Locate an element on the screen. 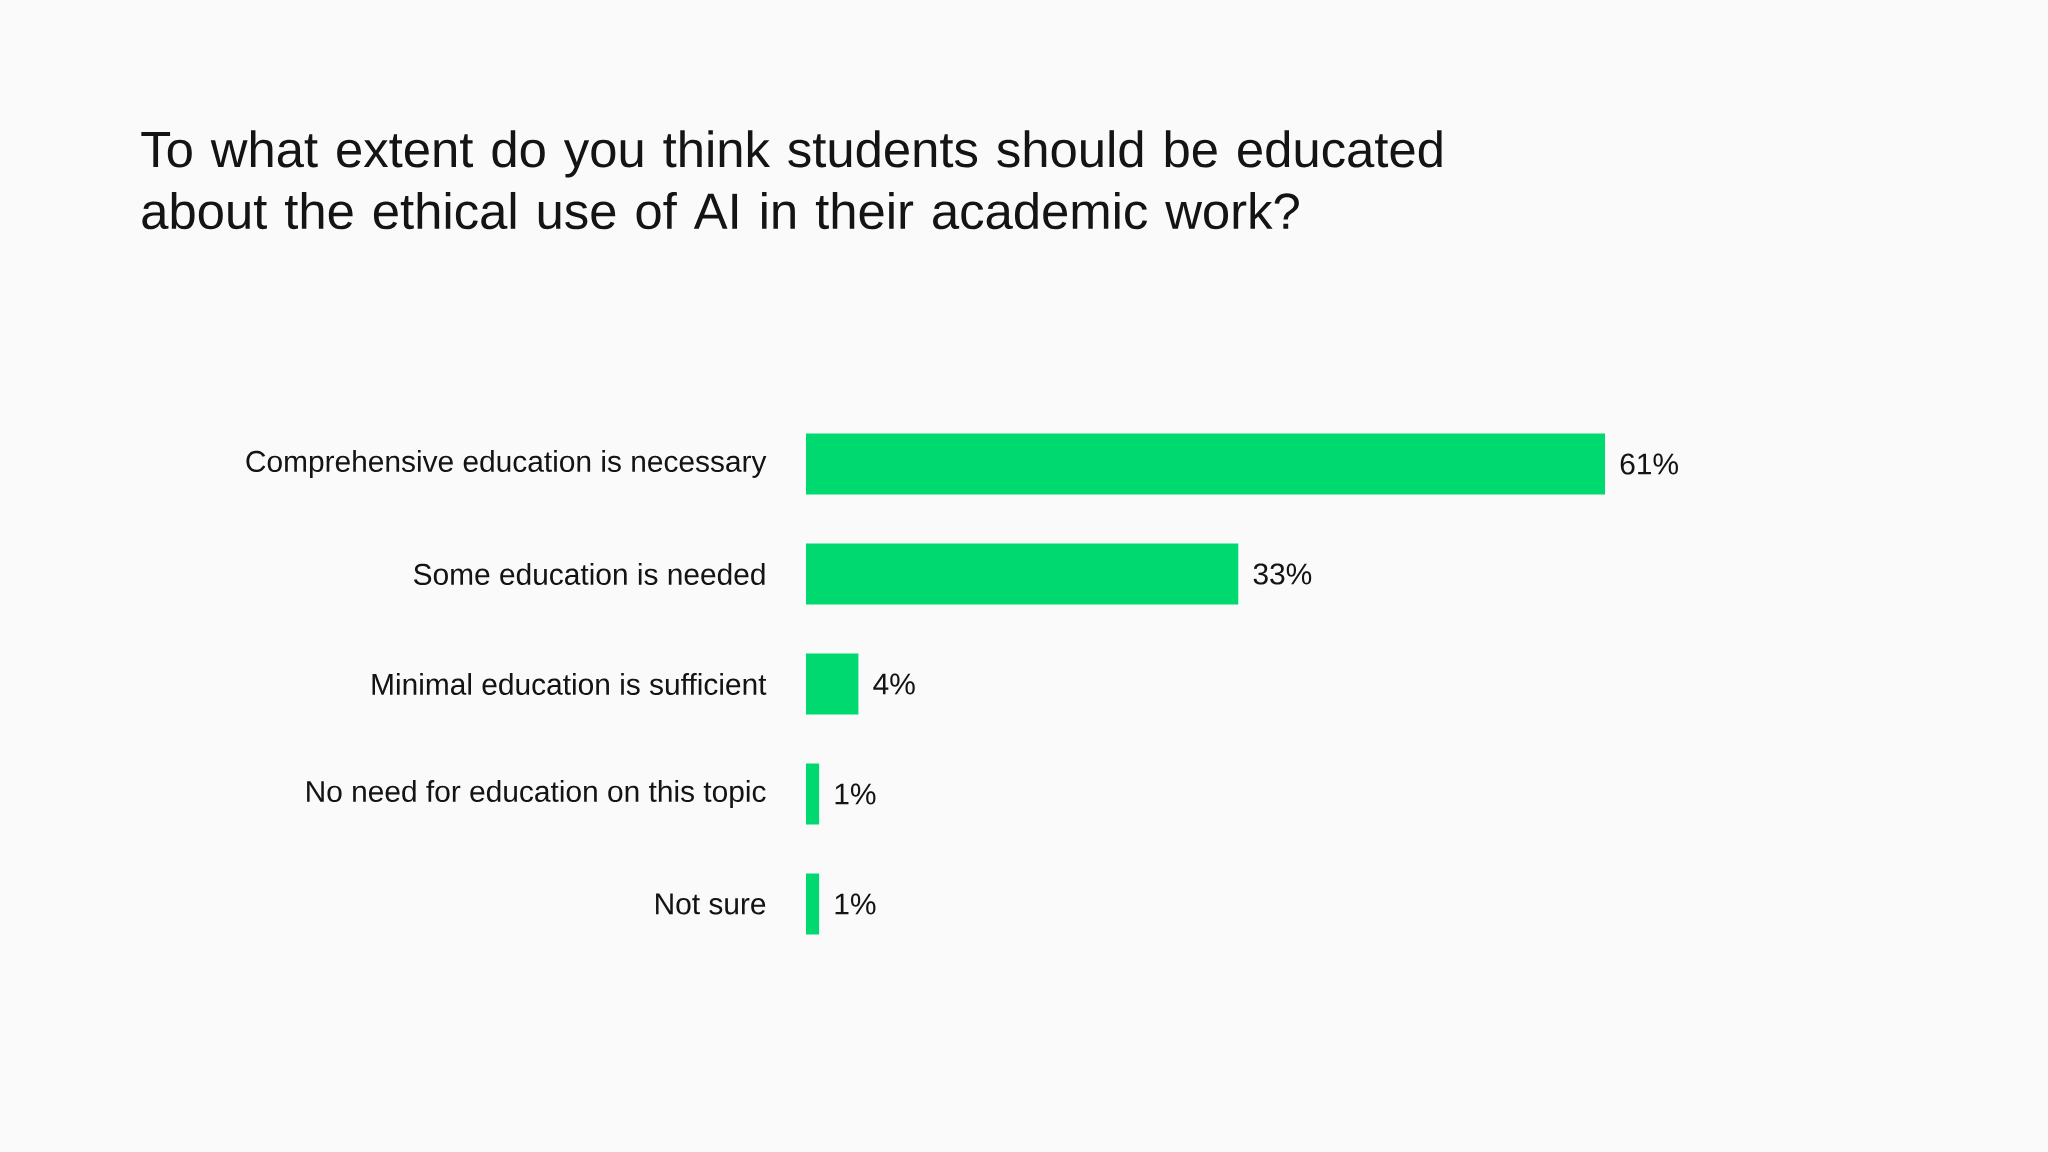  y-tick-label: Not sure is located at coordinates (711, 904).